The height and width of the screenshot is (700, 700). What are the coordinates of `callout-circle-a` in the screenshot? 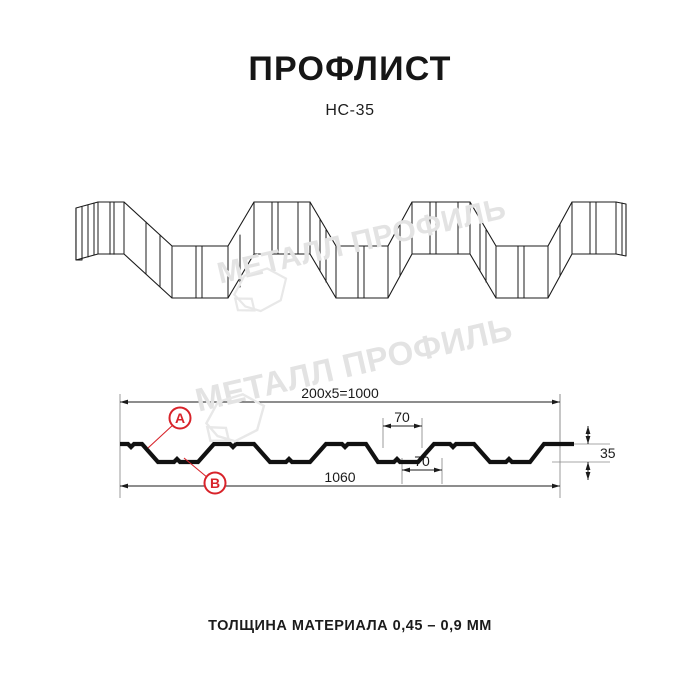 It's located at (180, 418).